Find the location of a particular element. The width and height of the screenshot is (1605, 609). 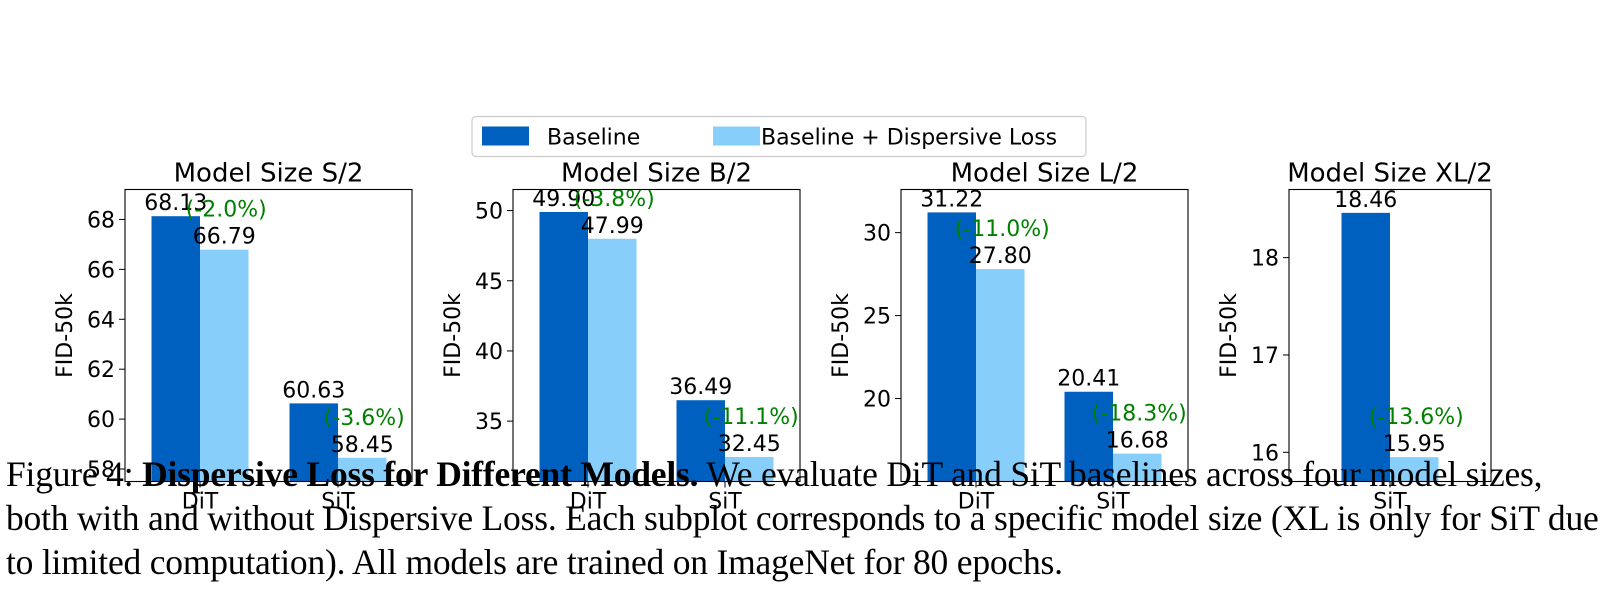

bar-value-label: 60.63 is located at coordinates (313, 390).